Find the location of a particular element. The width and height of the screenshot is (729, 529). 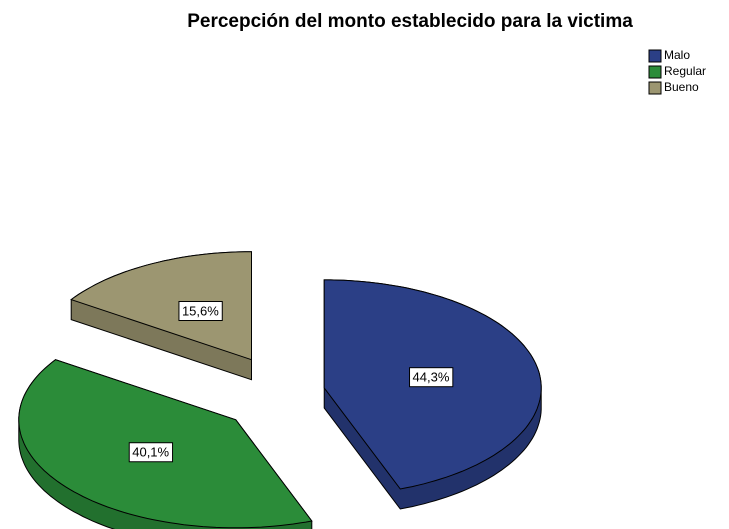

data-label: 40,1% is located at coordinates (151, 452).